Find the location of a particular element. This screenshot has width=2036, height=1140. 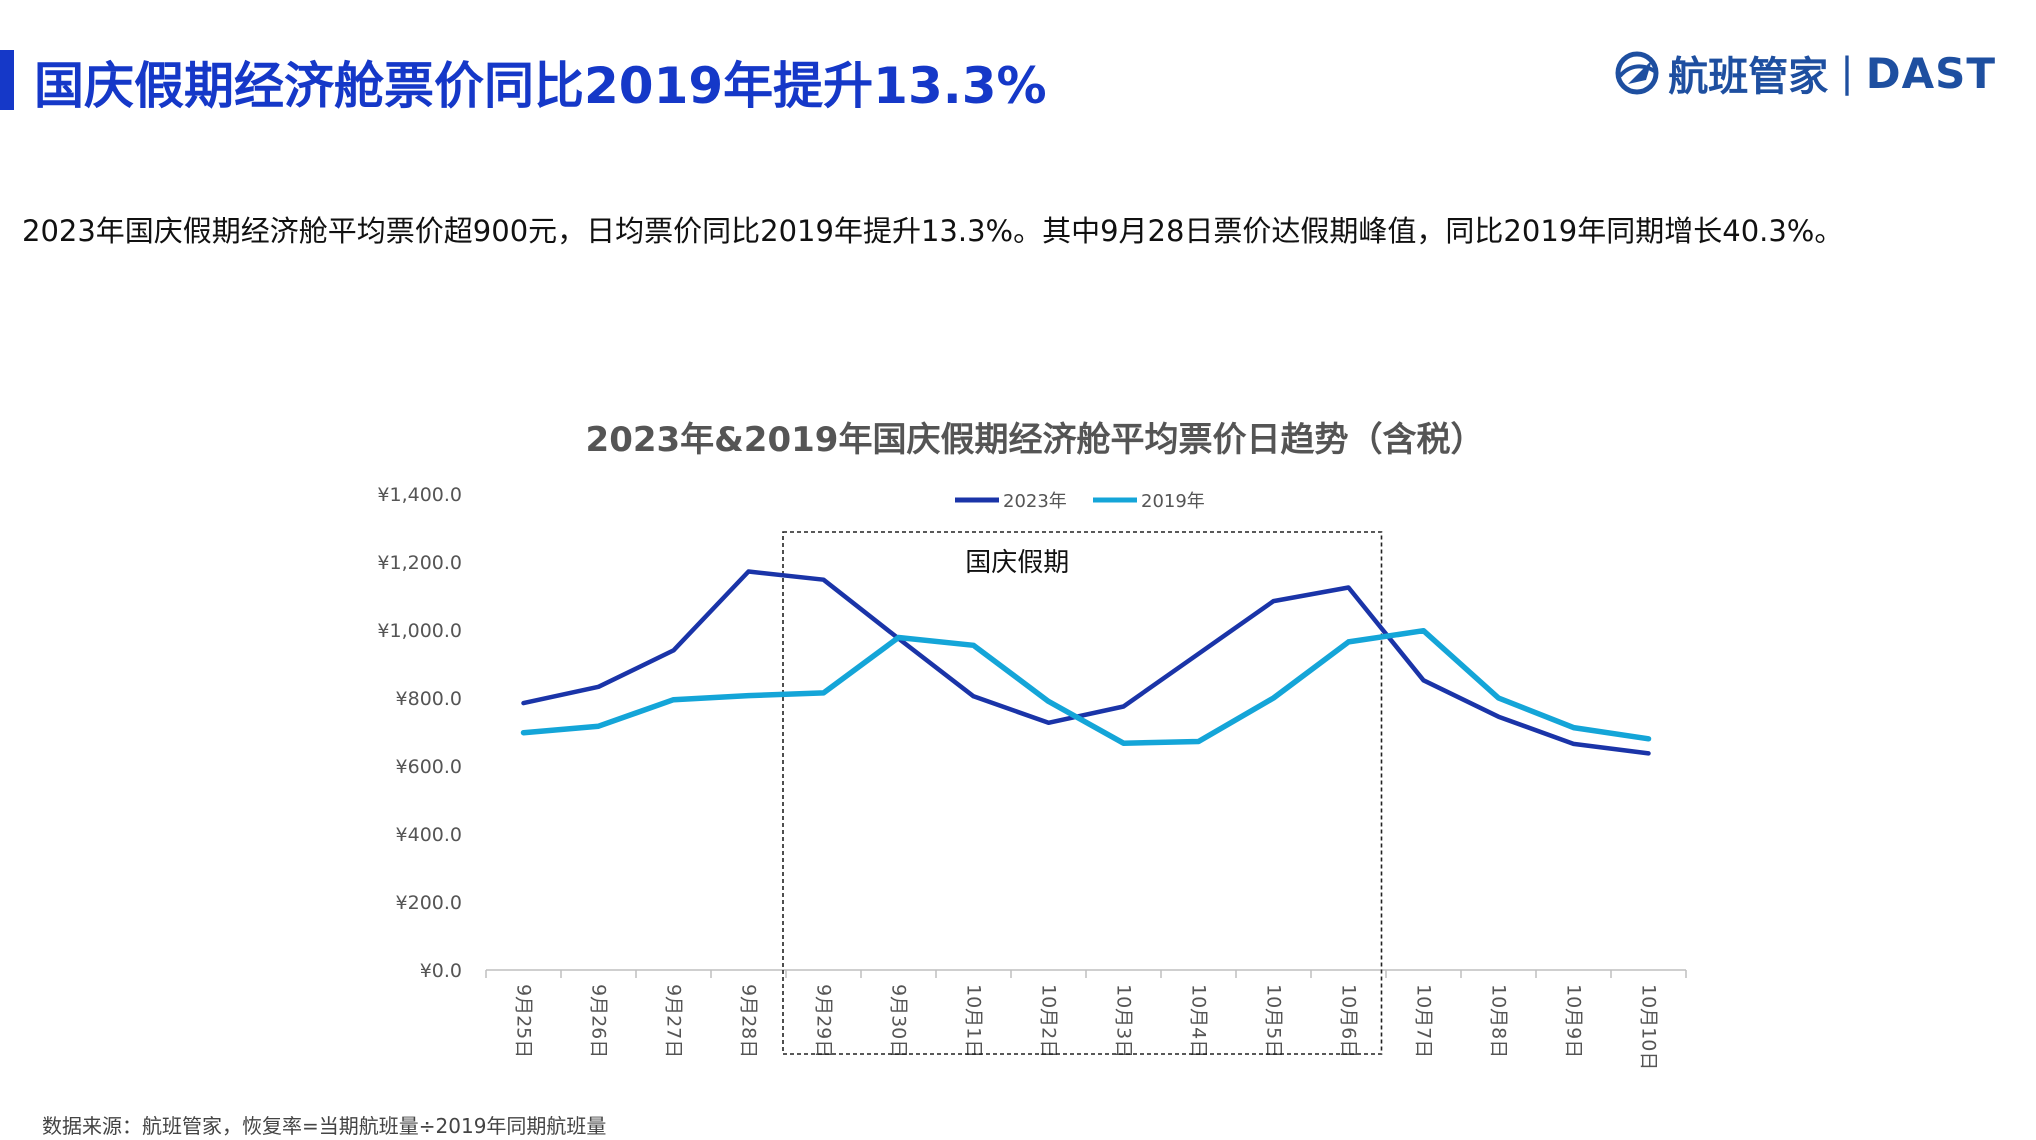

x-tick-label: 10月2日 is located at coordinates (1049, 1021).